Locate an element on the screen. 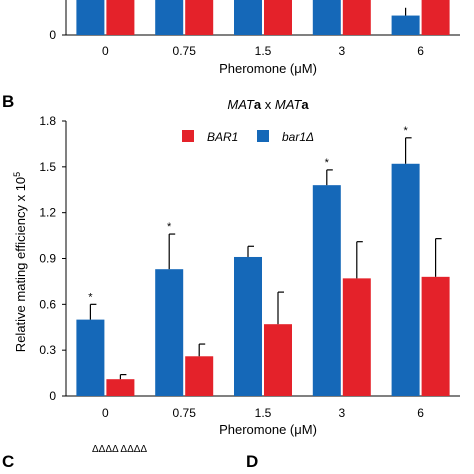  bar-bar1-0.75 is located at coordinates (199, 376).